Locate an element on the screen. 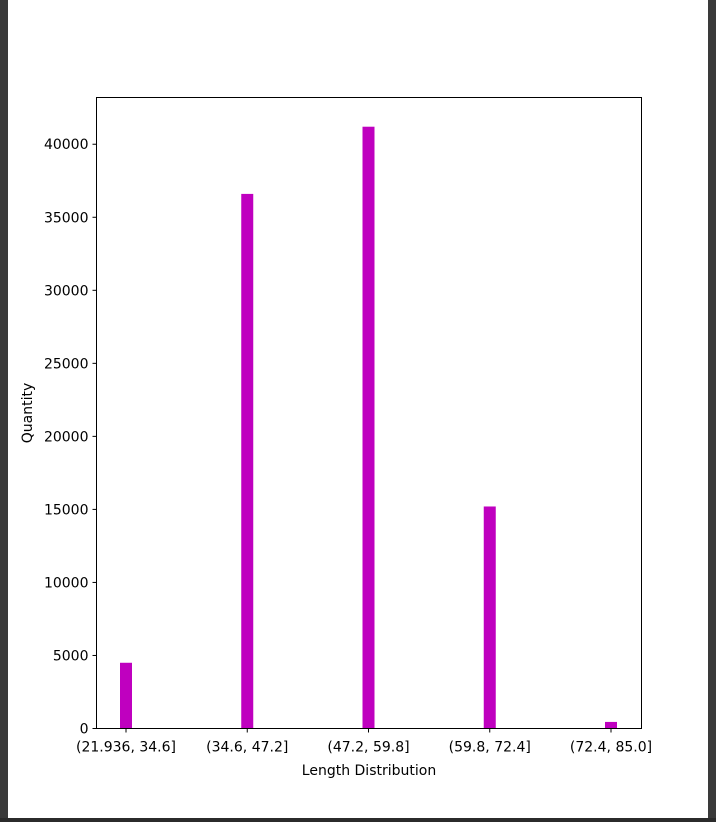  y-tick-label-6: 25000 is located at coordinates (66, 364).